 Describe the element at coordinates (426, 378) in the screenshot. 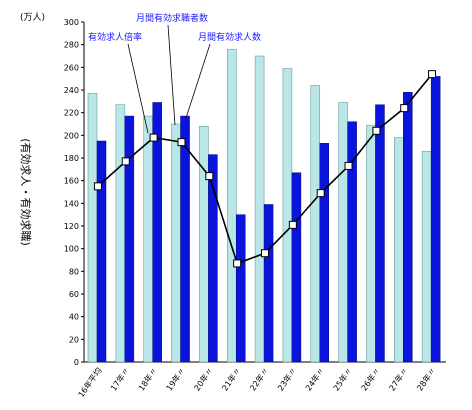

I see `x-tick-label: 28年〃` at that location.